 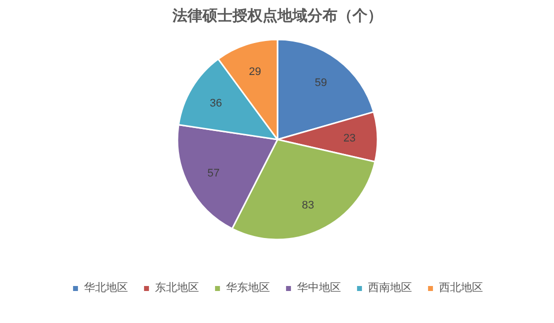 What do you see at coordinates (319, 288) in the screenshot?
I see `legend-label: 华中地区` at bounding box center [319, 288].